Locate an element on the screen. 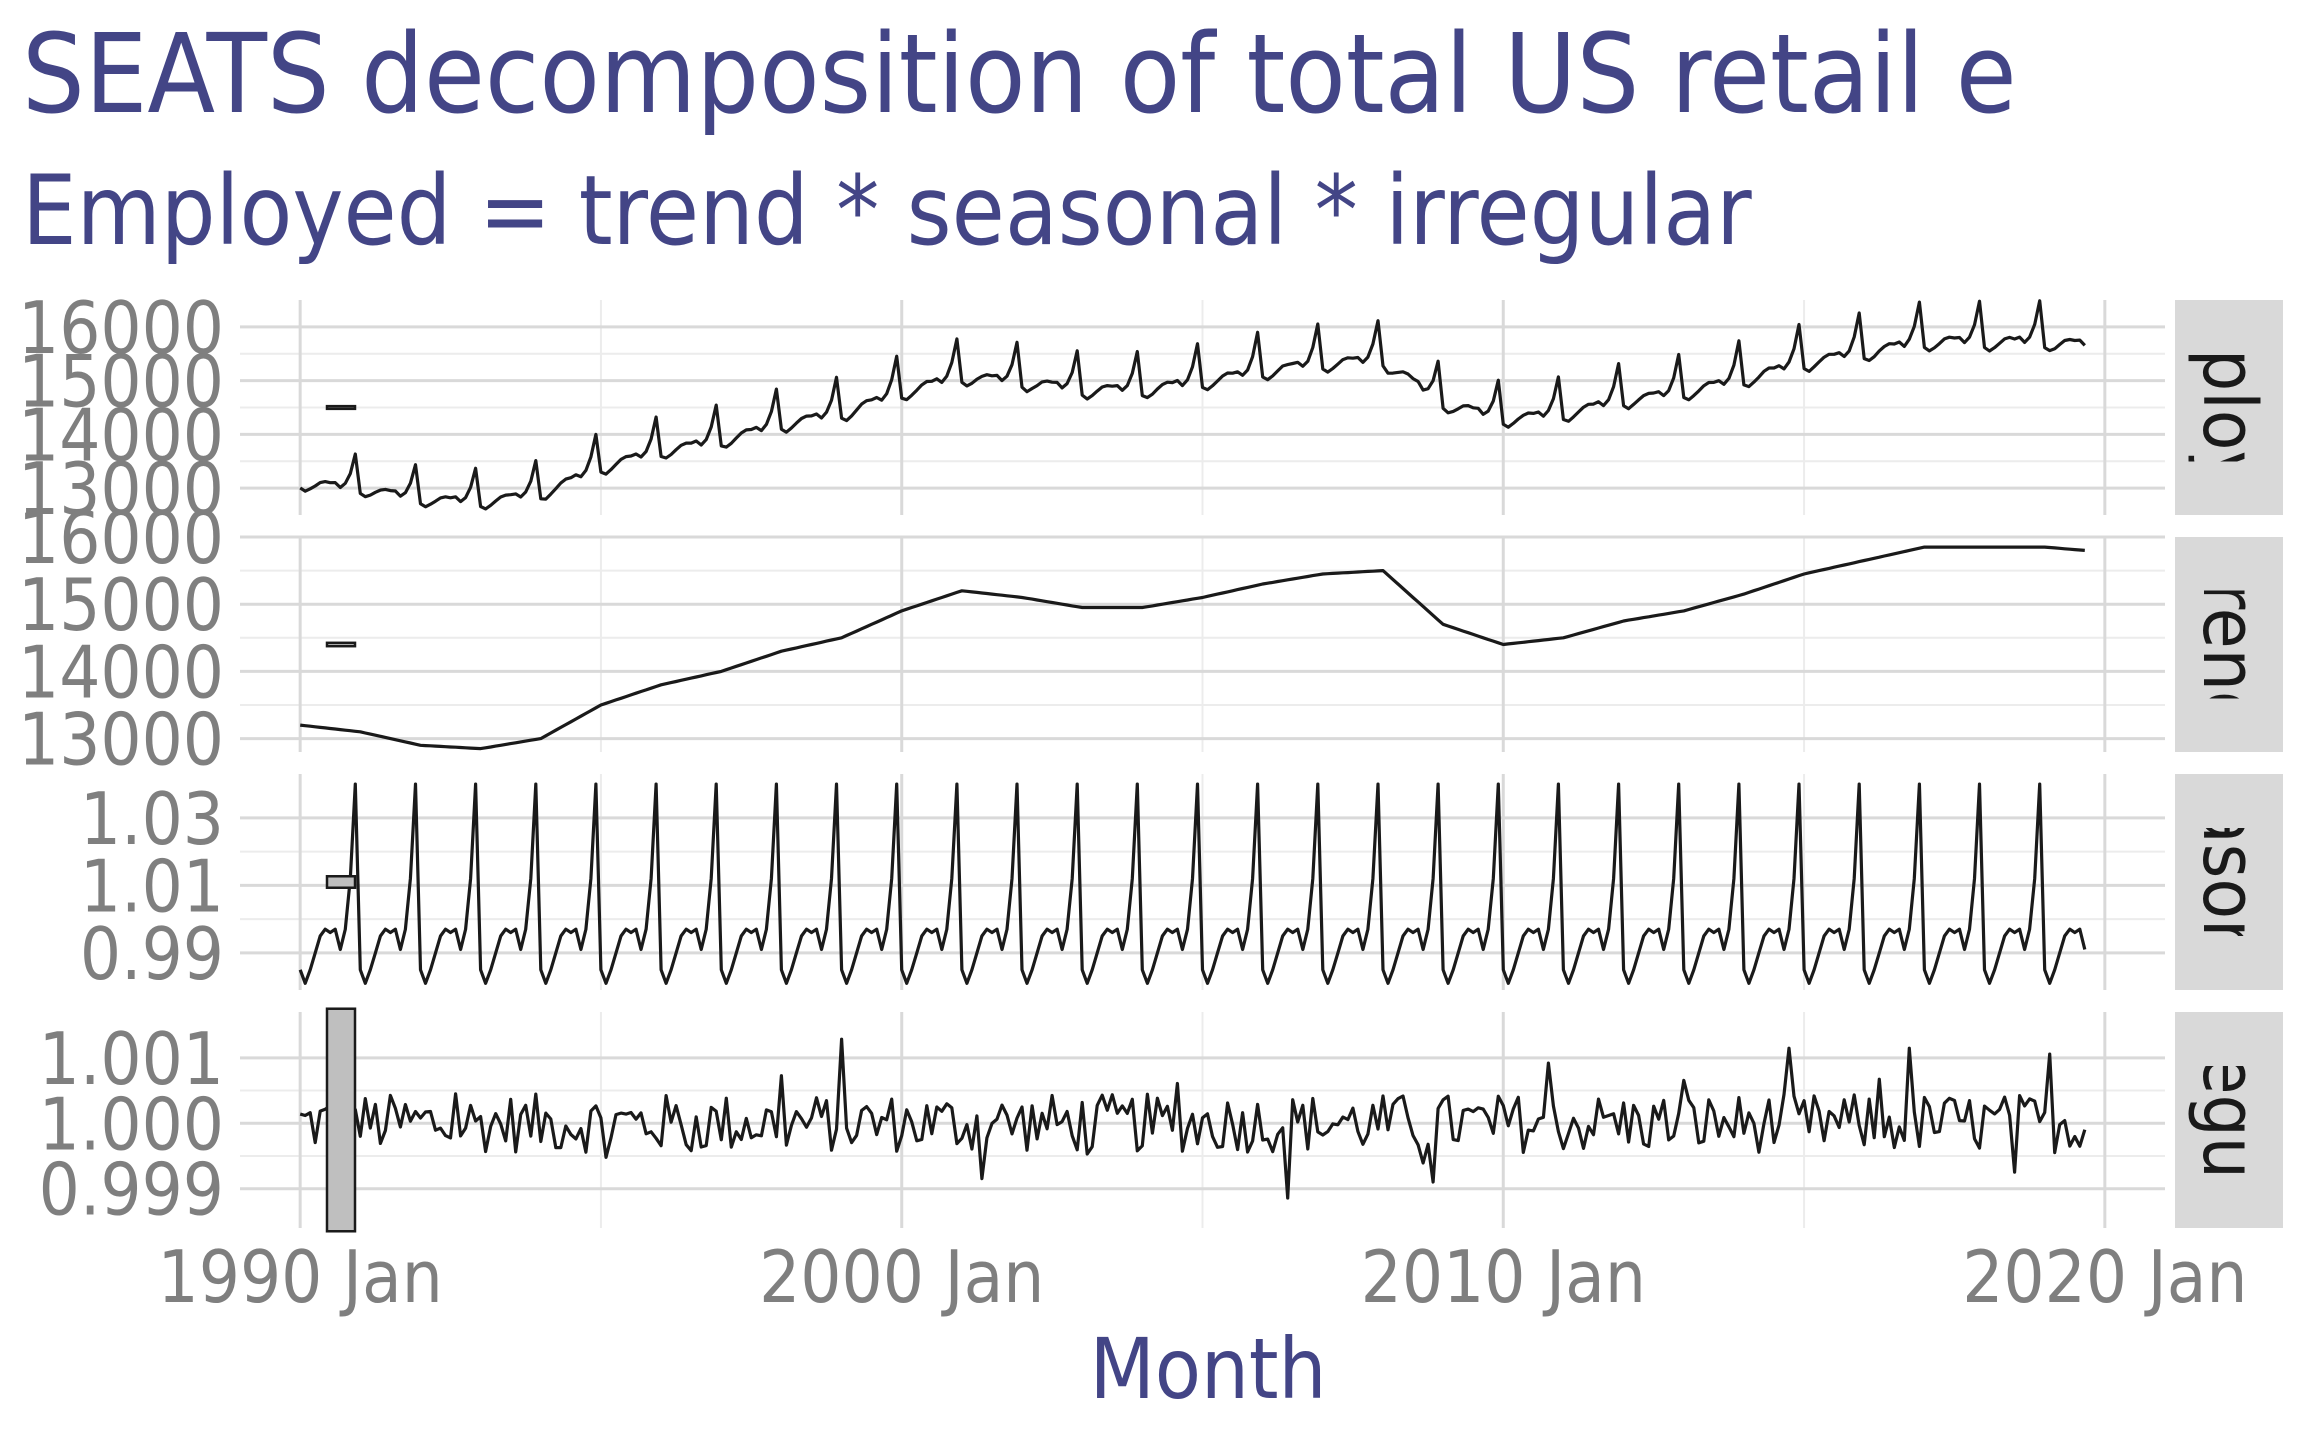  y-tick-label: 1.001 is located at coordinates (131, 1059).